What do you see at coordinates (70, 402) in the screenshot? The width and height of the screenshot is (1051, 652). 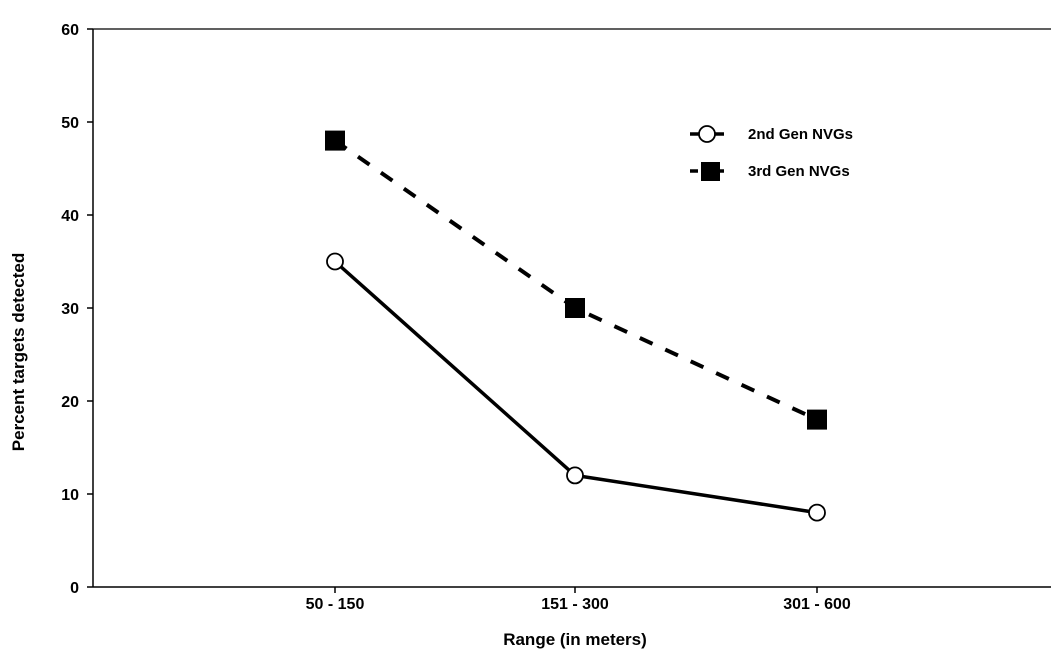 I see `y-tick-label: 20` at bounding box center [70, 402].